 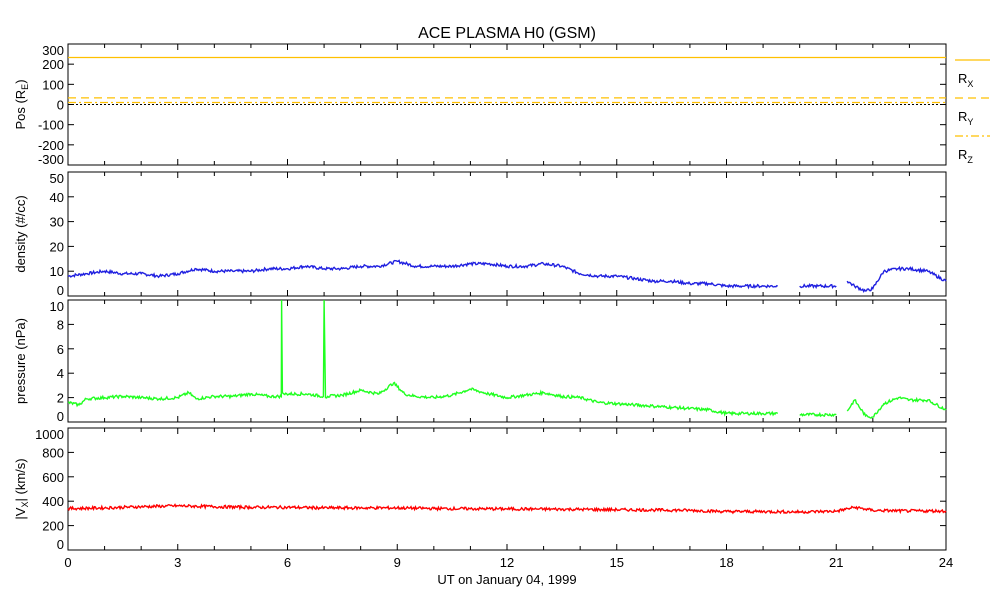 What do you see at coordinates (397, 562) in the screenshot?
I see `x-tick-label: 9` at bounding box center [397, 562].